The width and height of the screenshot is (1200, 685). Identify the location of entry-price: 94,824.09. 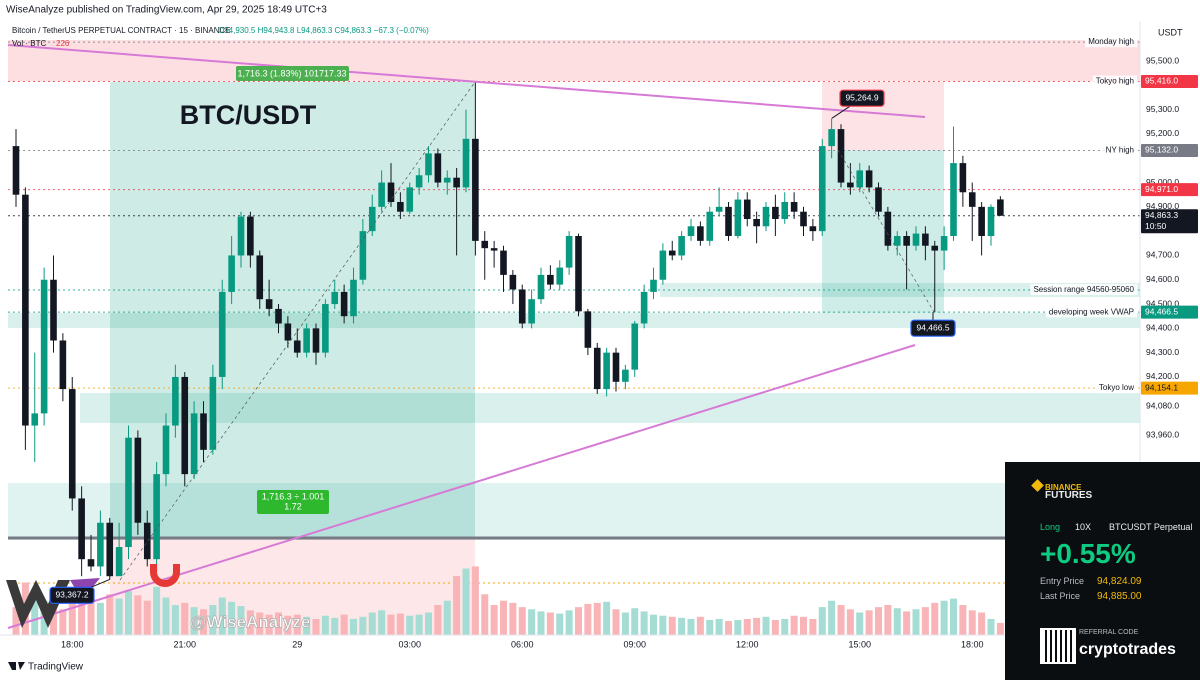
(1119, 581).